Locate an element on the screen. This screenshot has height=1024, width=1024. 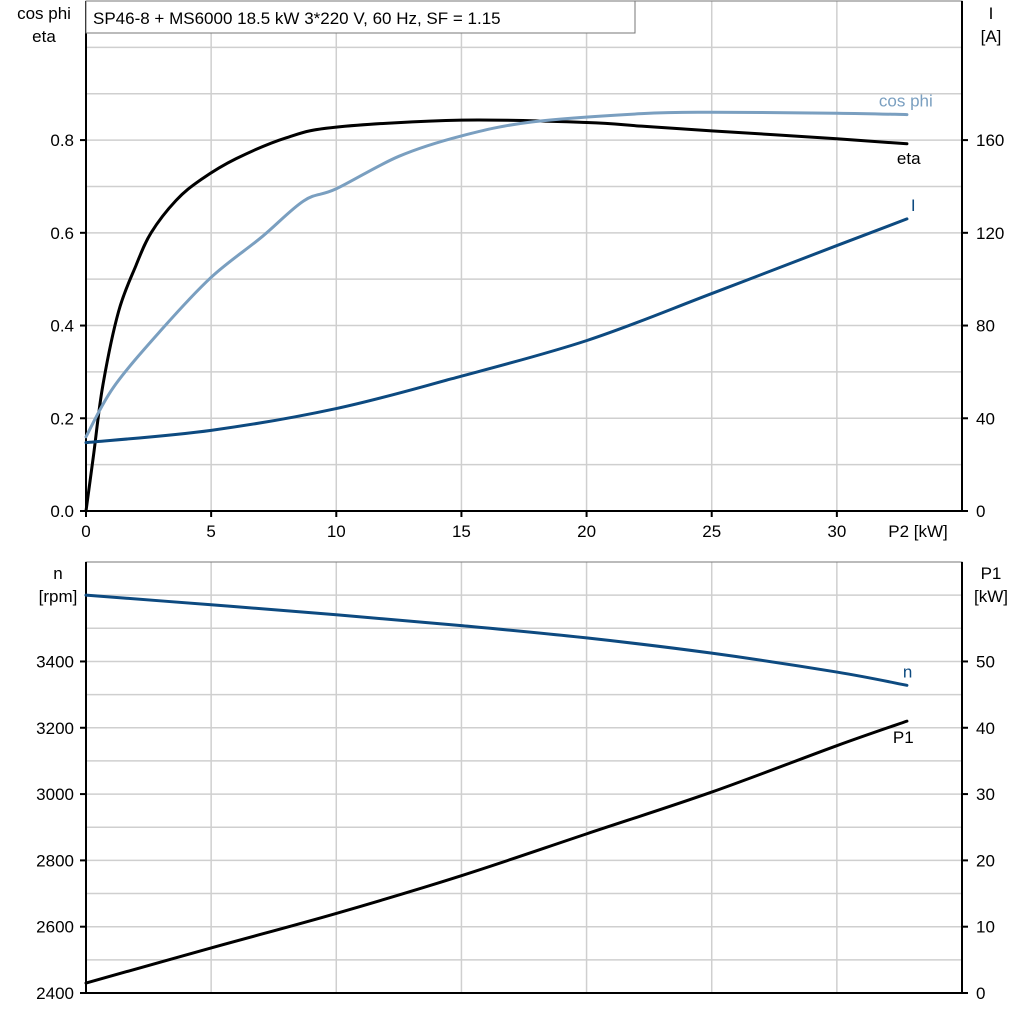
right-axis-title: I is located at coordinates (991, 13).